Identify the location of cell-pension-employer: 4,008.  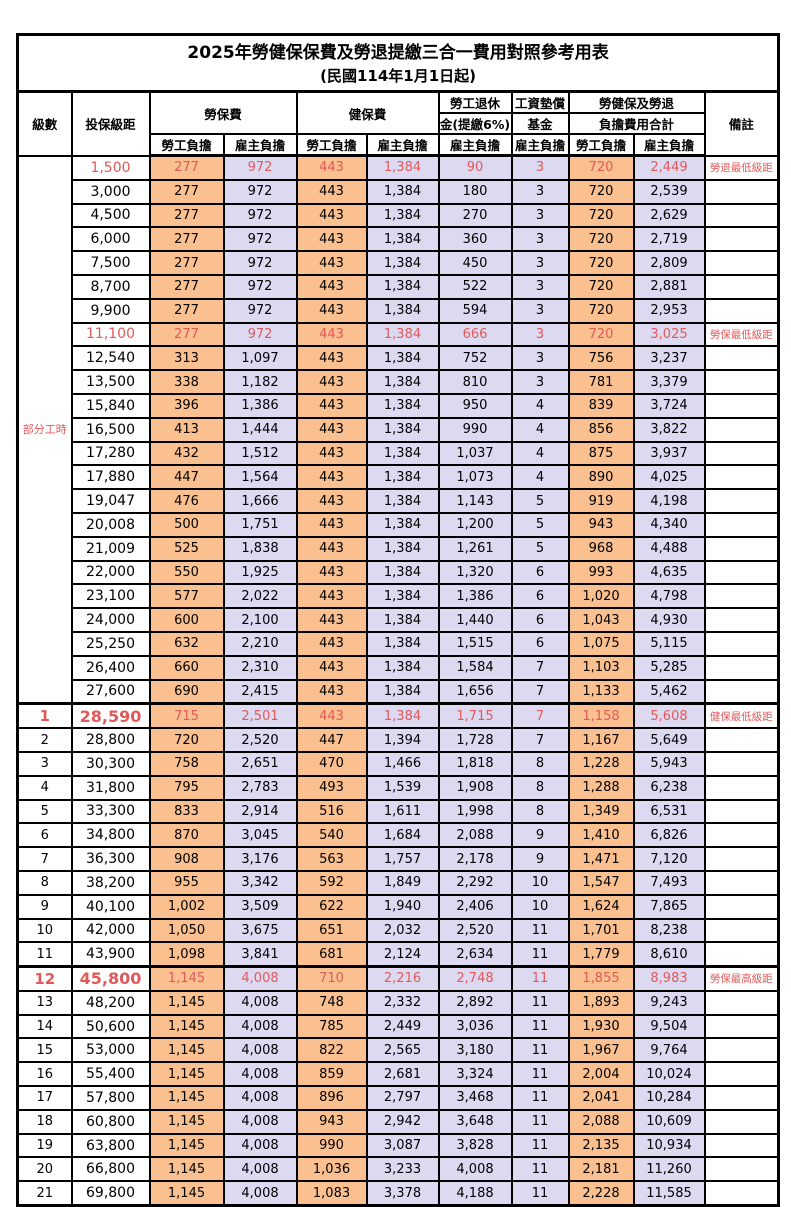
(475, 1169).